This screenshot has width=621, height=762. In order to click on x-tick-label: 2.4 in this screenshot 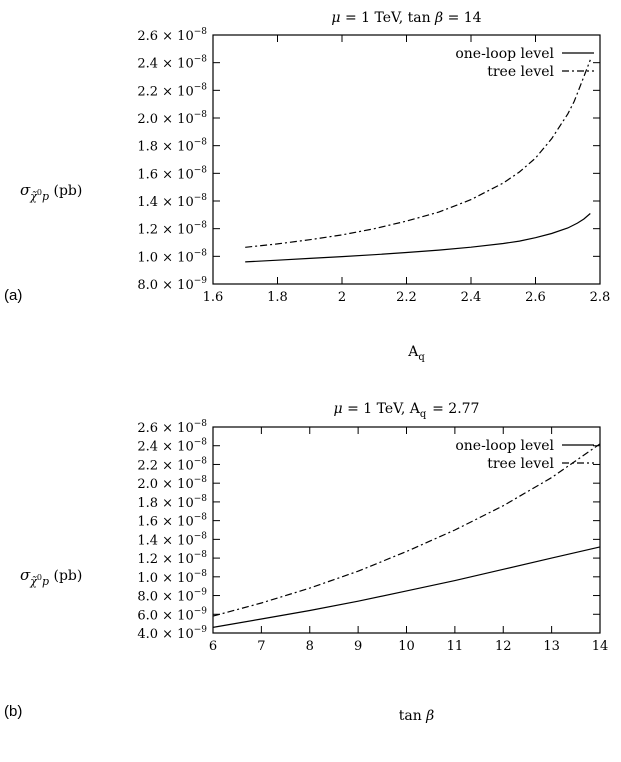, I will do `click(471, 297)`.